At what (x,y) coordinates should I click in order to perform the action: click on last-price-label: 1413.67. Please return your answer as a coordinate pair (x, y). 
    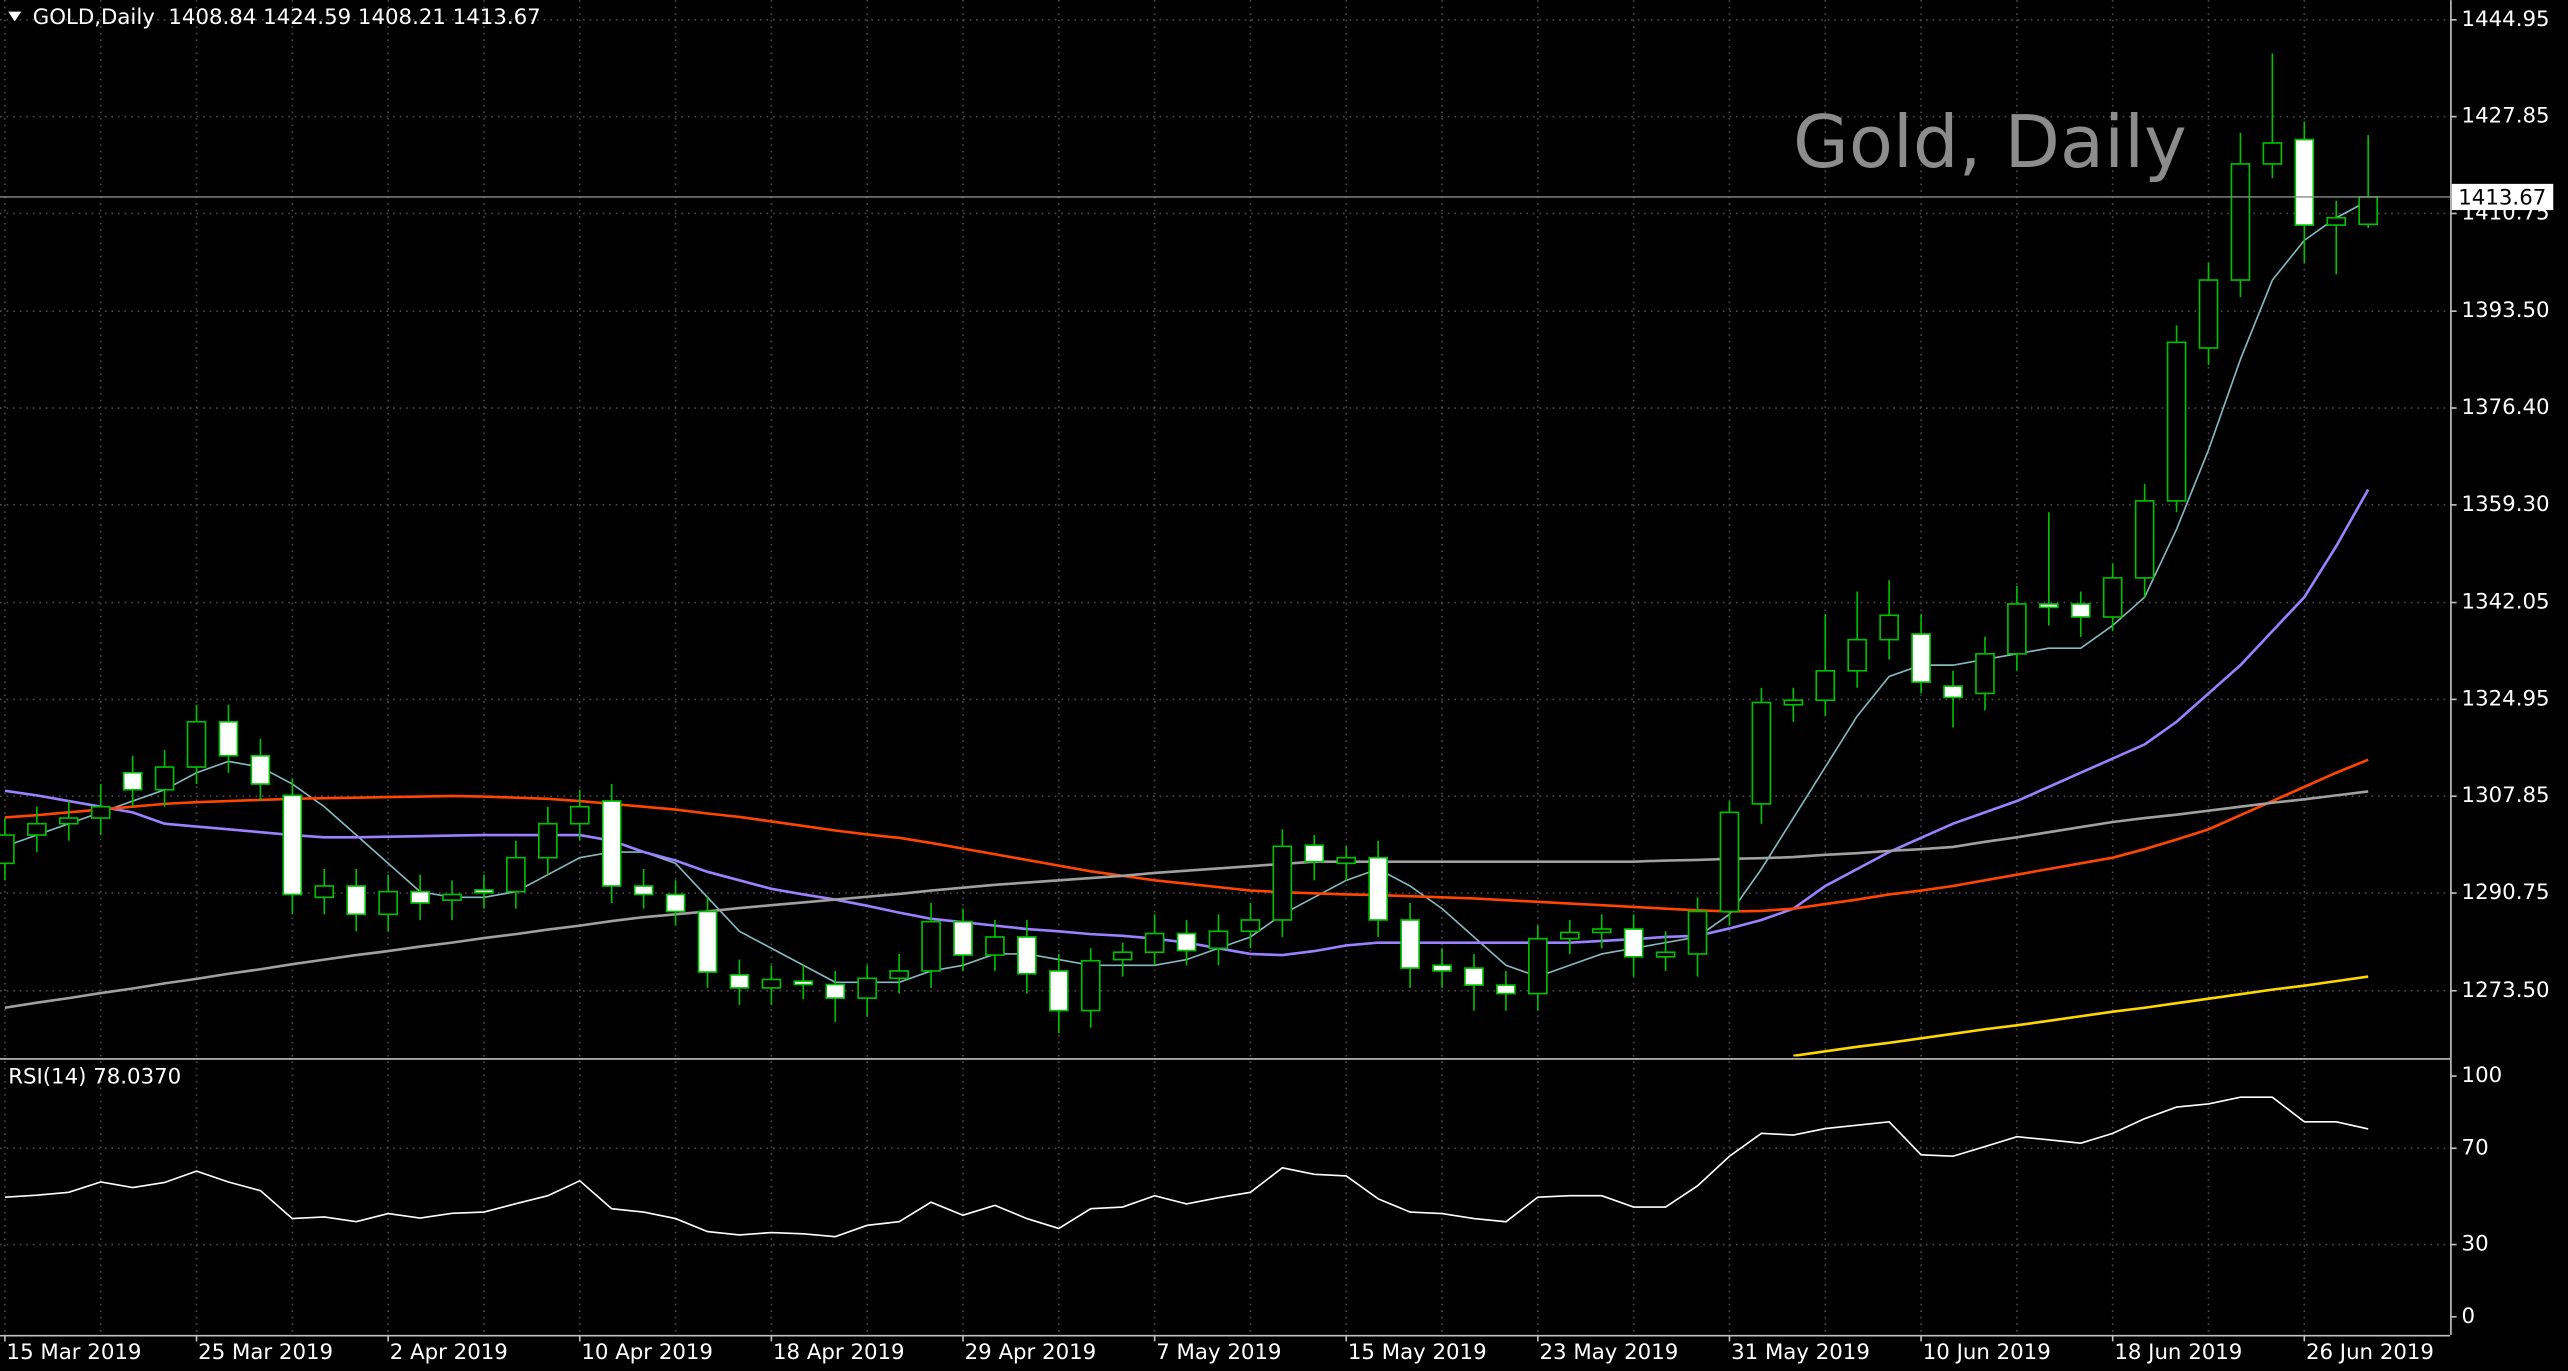
    Looking at the image, I should click on (2502, 198).